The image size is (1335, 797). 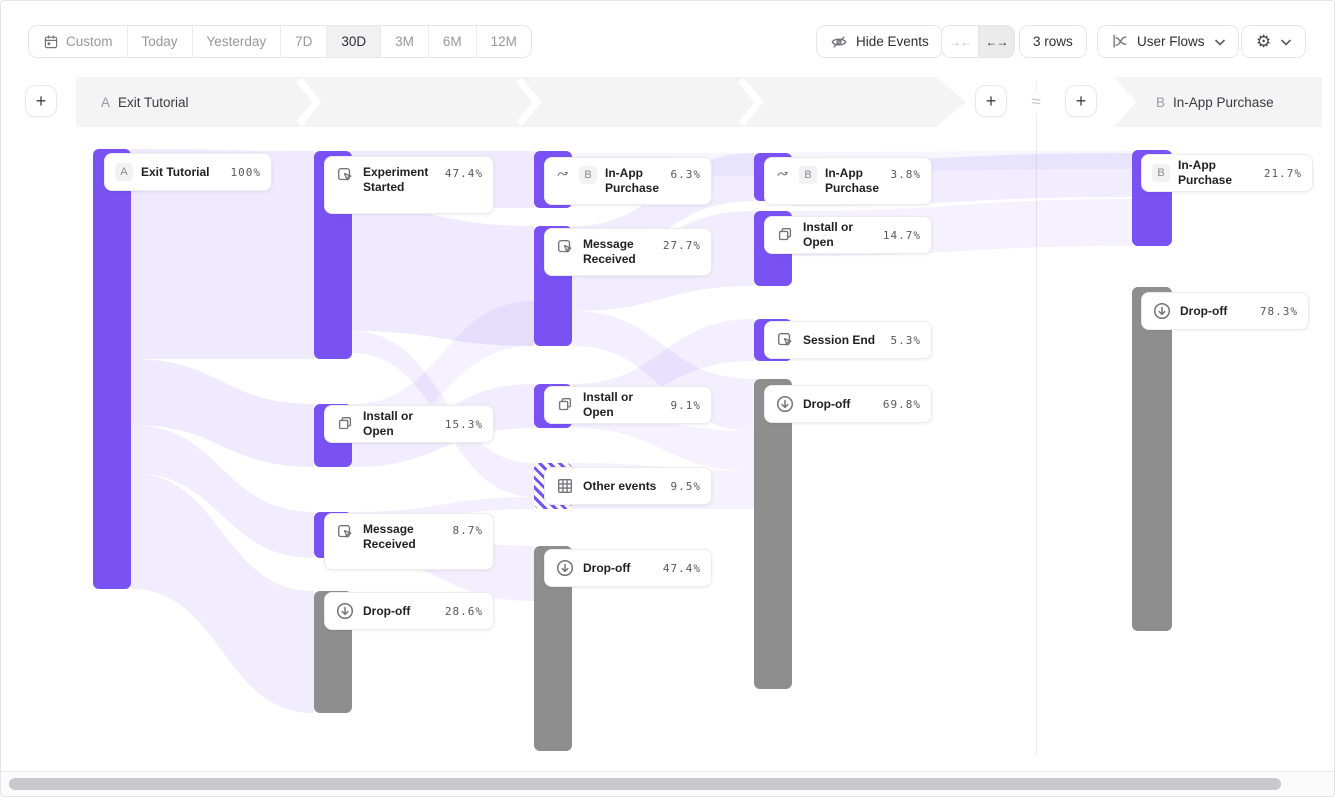 What do you see at coordinates (905, 340) in the screenshot?
I see `node-percent: 5.3%` at bounding box center [905, 340].